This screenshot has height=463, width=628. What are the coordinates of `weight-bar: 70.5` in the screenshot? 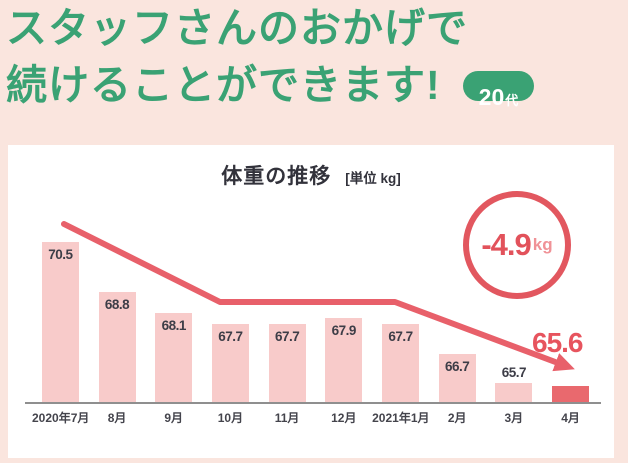 It's located at (60, 323).